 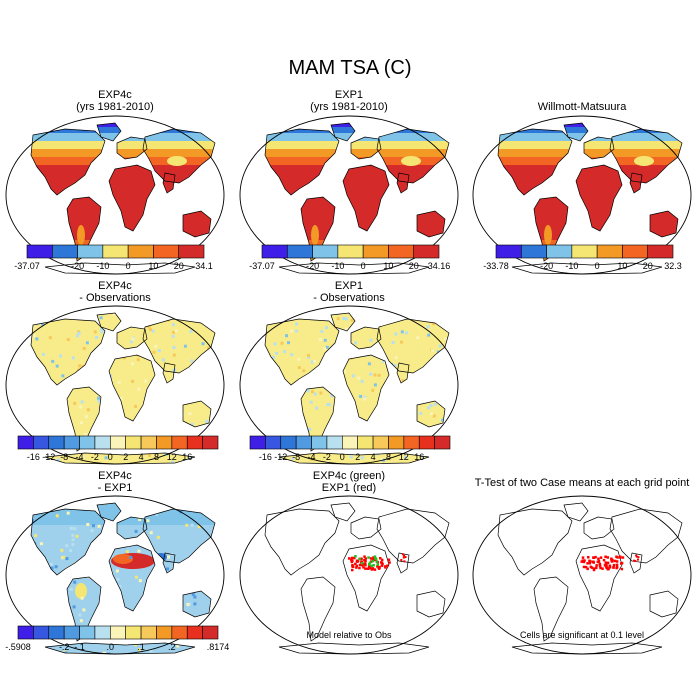 I want to click on panel4-title: EXP4c, so click(x=115, y=286).